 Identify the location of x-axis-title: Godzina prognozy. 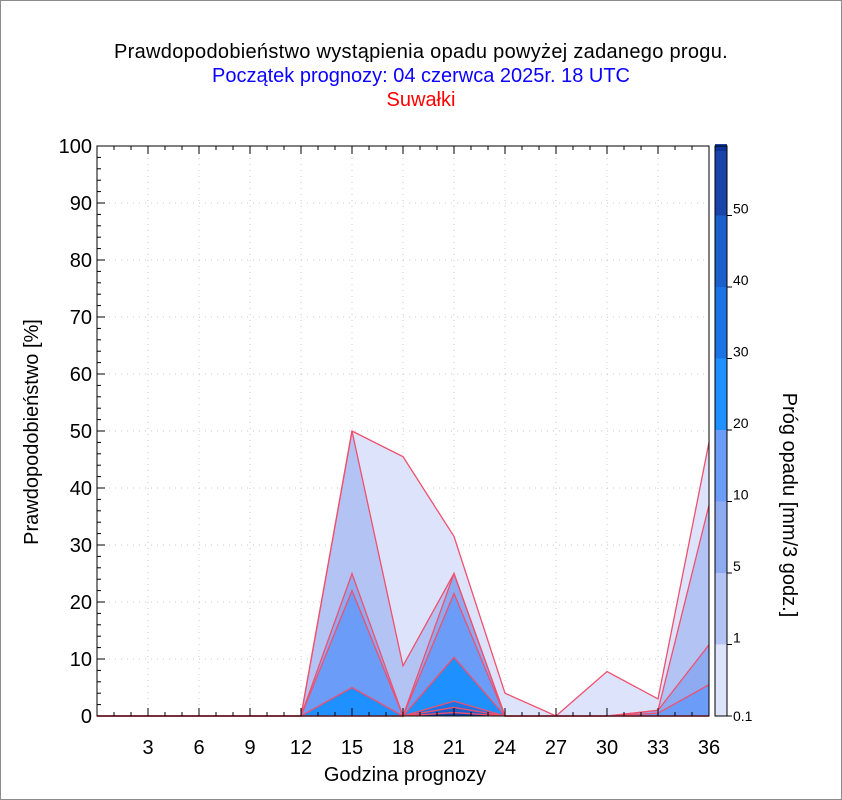
(405, 775).